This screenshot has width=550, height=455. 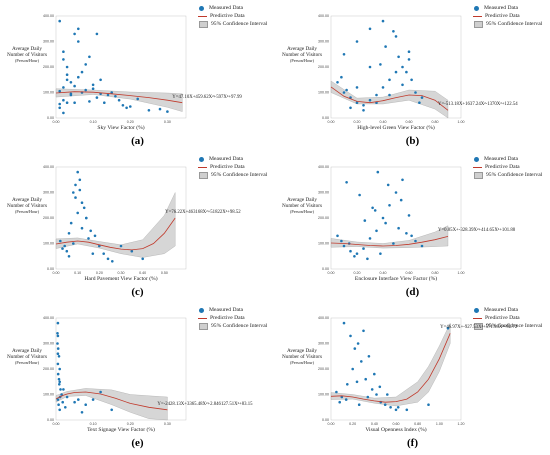 I want to click on x-tick-label: 0.60, so click(x=409, y=273).